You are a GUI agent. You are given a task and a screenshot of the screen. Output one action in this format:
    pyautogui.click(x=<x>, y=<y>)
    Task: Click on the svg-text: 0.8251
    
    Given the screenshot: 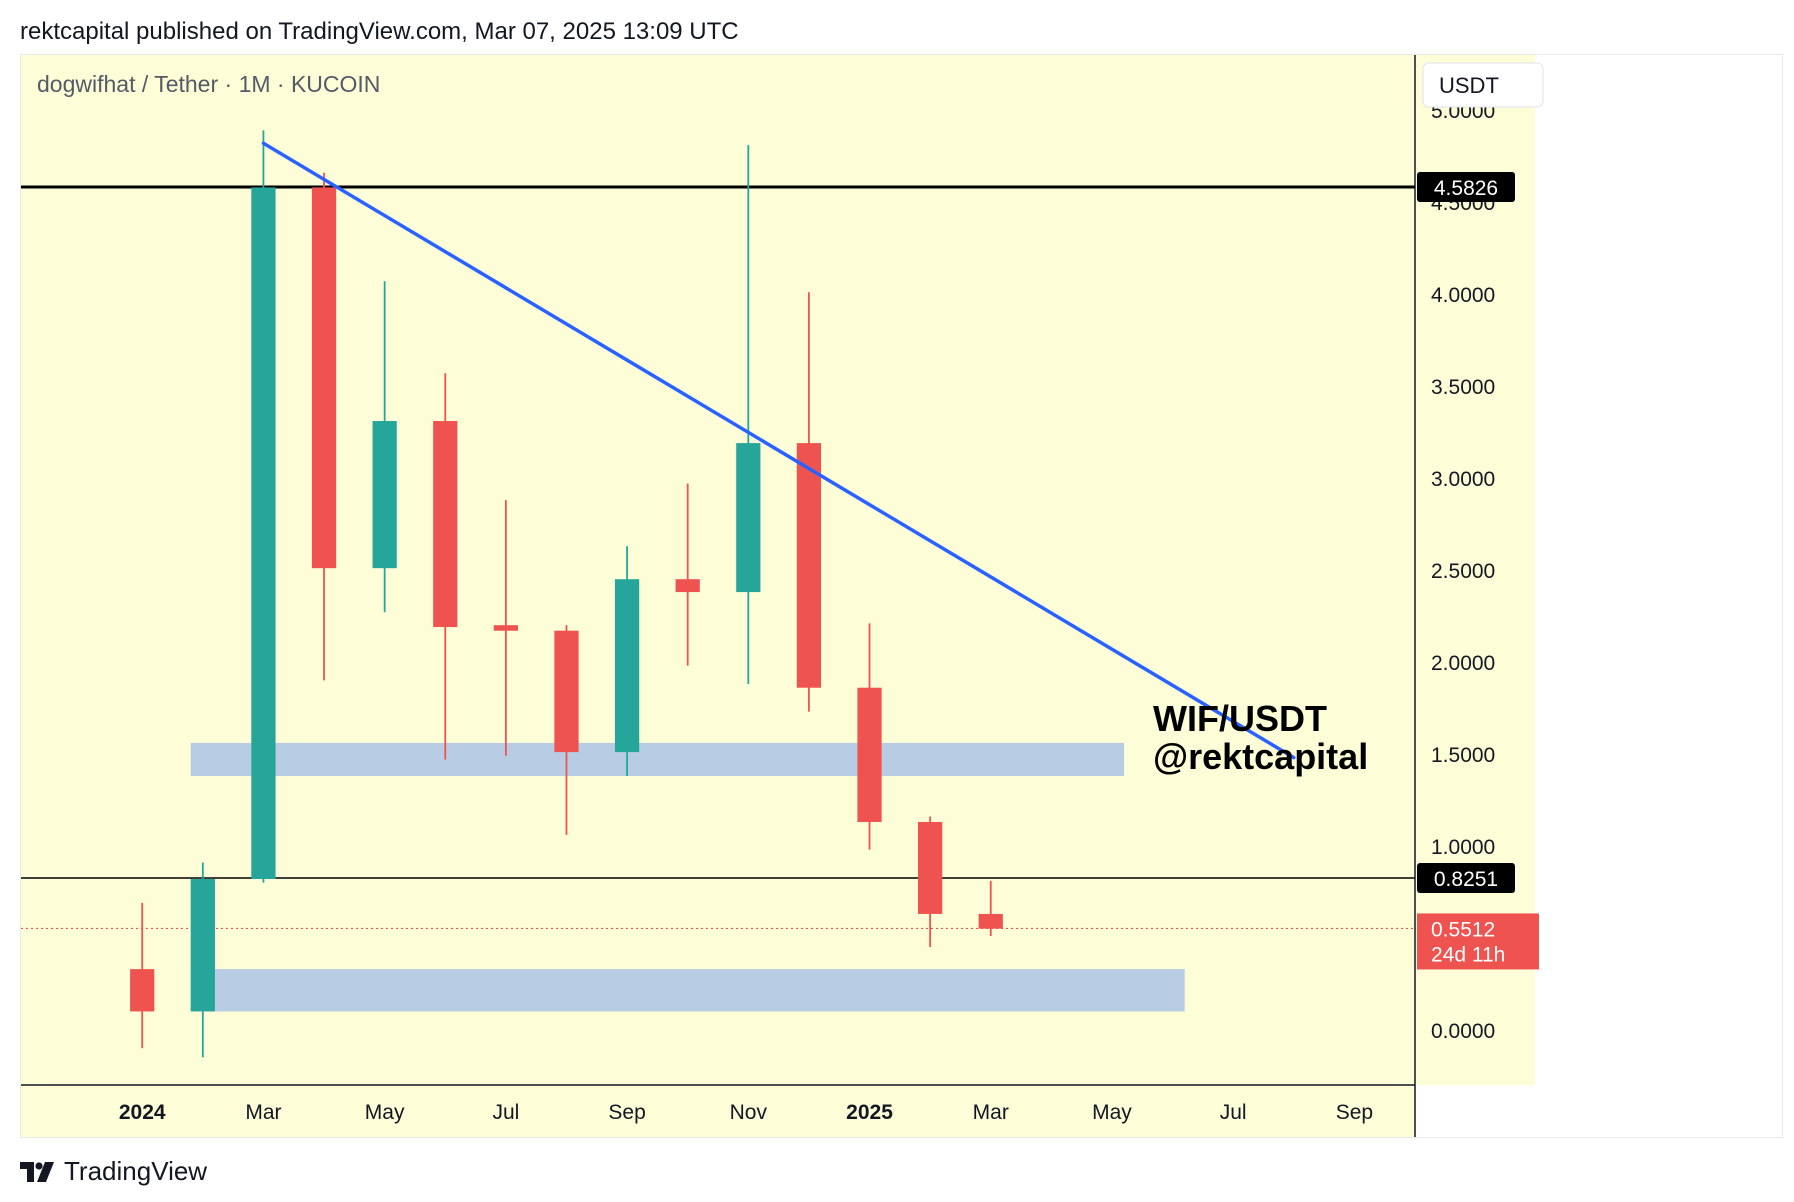 What is the action you would take?
    pyautogui.click(x=1466, y=879)
    